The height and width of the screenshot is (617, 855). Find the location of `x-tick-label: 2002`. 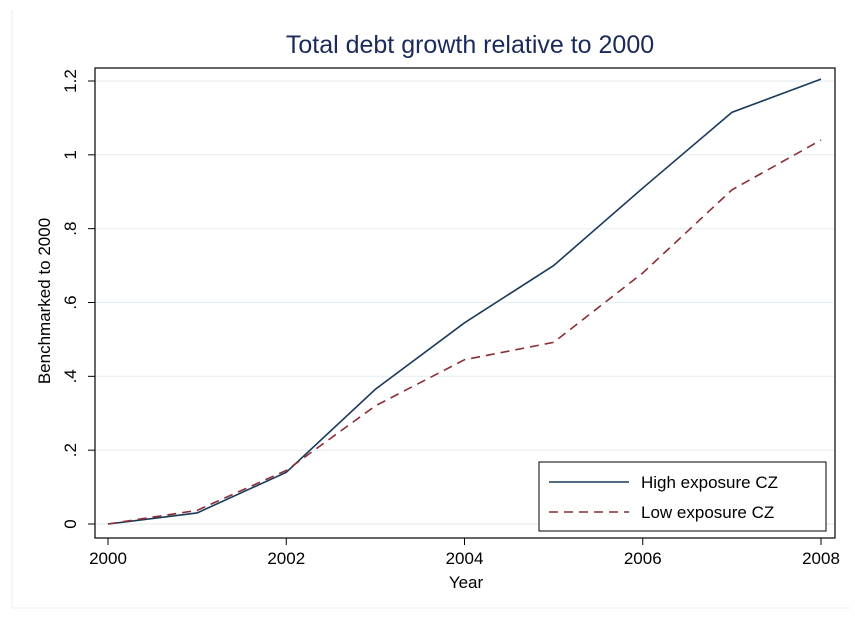

x-tick-label: 2002 is located at coordinates (286, 558).